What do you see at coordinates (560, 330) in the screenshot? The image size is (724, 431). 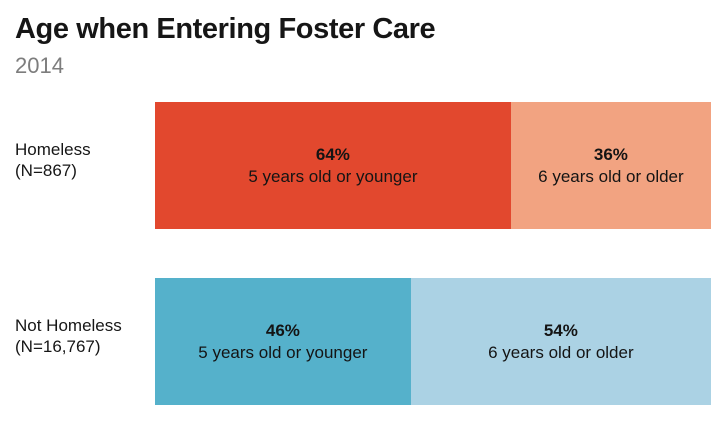 I see `segment-percent: 54%` at bounding box center [560, 330].